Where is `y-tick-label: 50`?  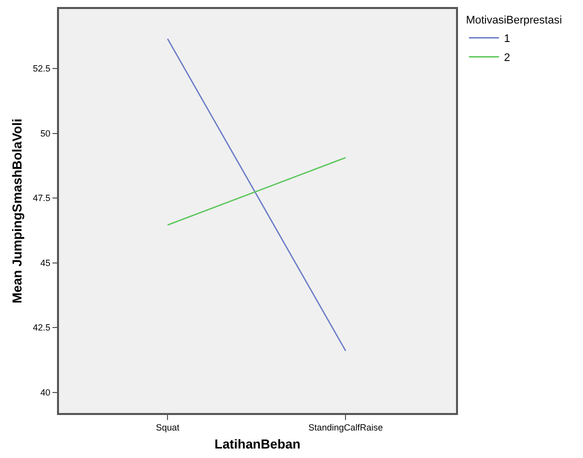
y-tick-label: 50 is located at coordinates (45, 133).